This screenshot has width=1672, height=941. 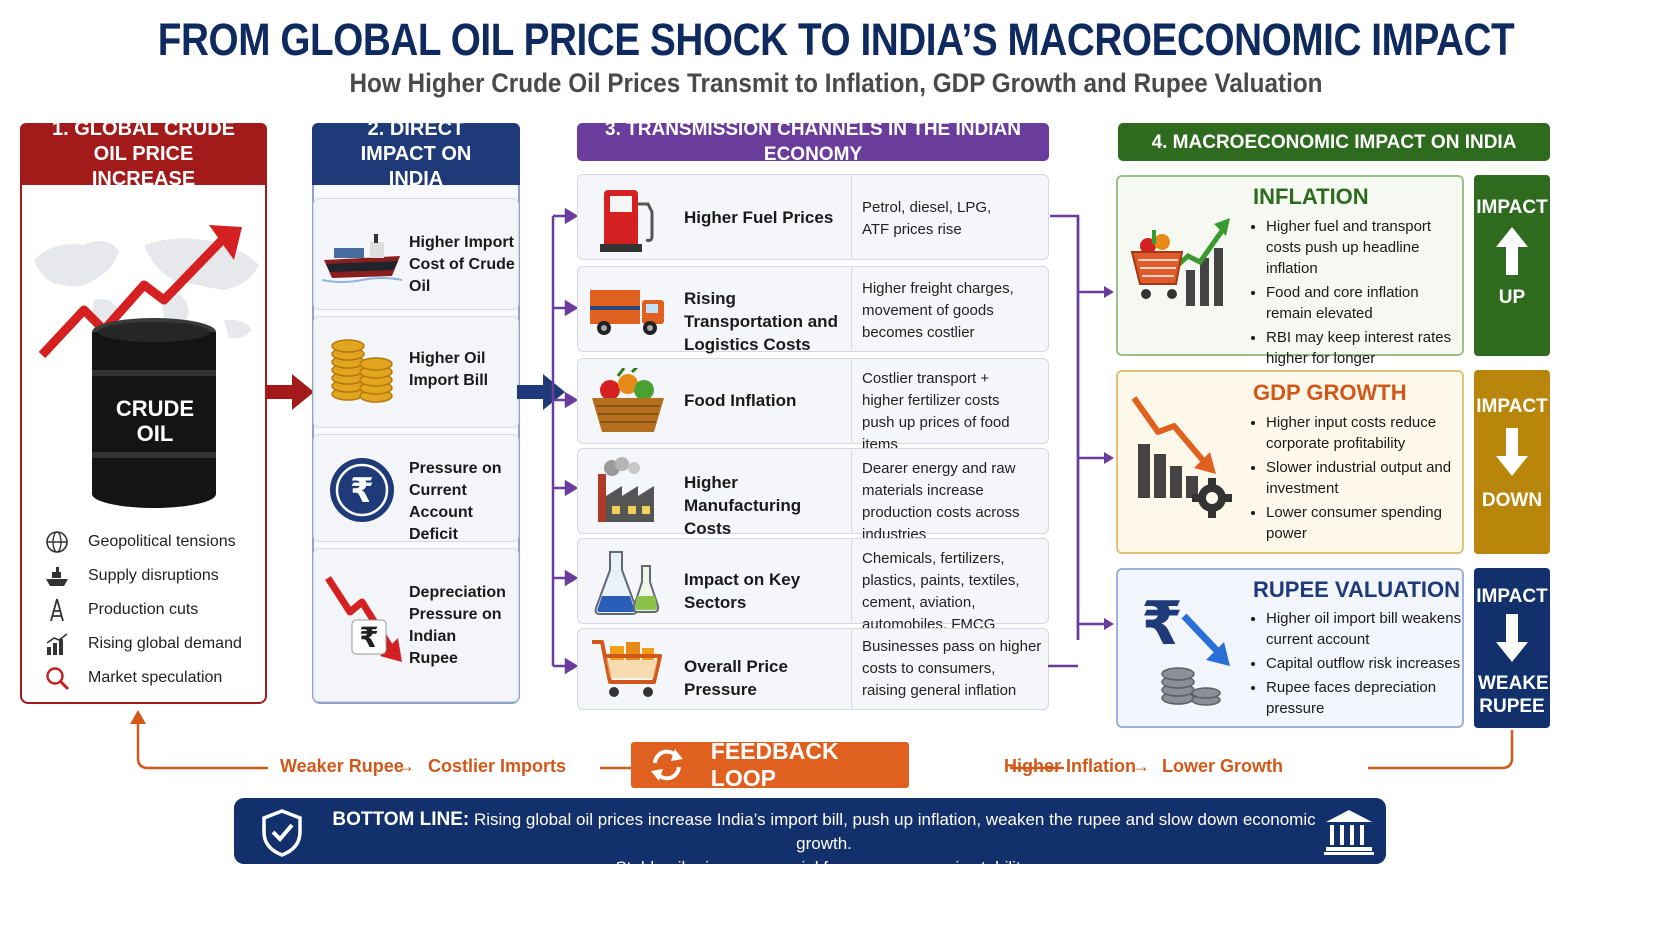 What do you see at coordinates (362, 258) in the screenshot?
I see `tanker-ship-icon` at bounding box center [362, 258].